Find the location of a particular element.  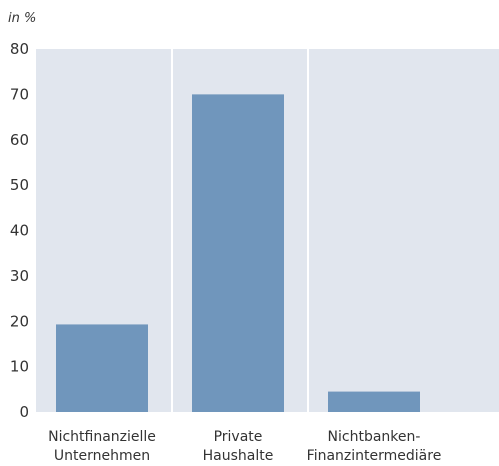

x-category-label: Nichtfinanzielle Unternehmen is located at coordinates (102, 446).